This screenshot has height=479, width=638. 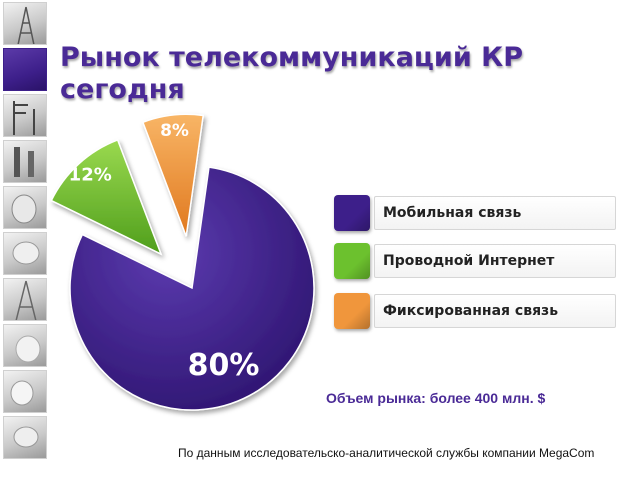 I want to click on title-line-1: Рынок телекоммуникаций КР, so click(x=292, y=57).